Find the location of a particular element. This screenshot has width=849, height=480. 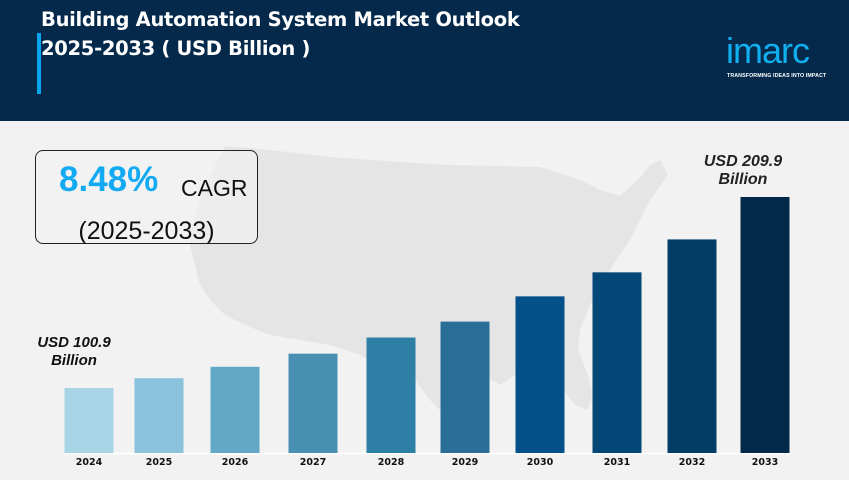

title-line-2: 2025-2033 ( USD Billion ) is located at coordinates (176, 48).